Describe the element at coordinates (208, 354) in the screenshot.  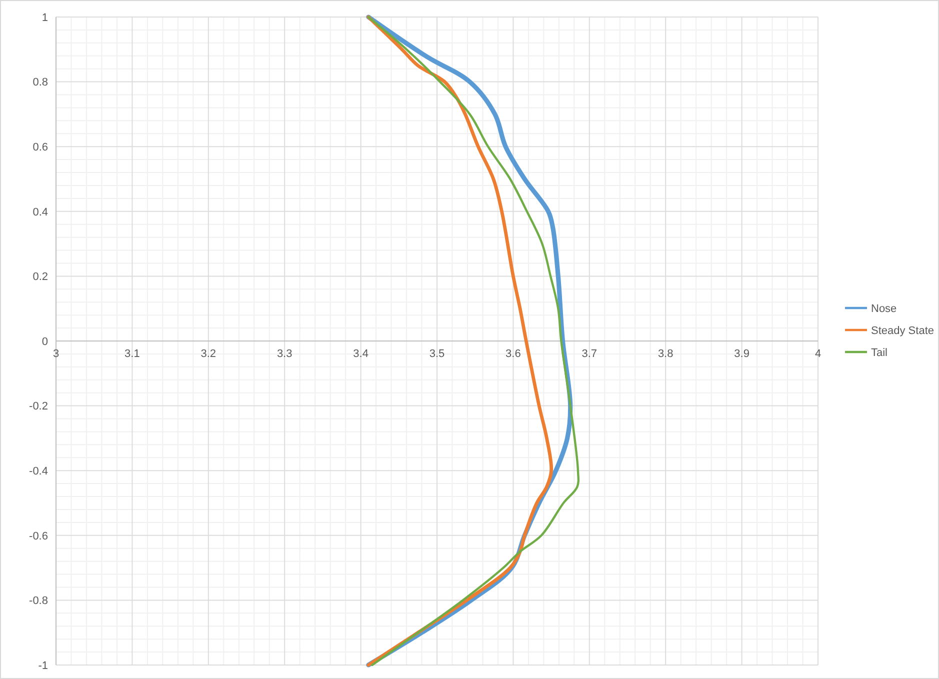
I see `x-tick-label: 3.2` at that location.